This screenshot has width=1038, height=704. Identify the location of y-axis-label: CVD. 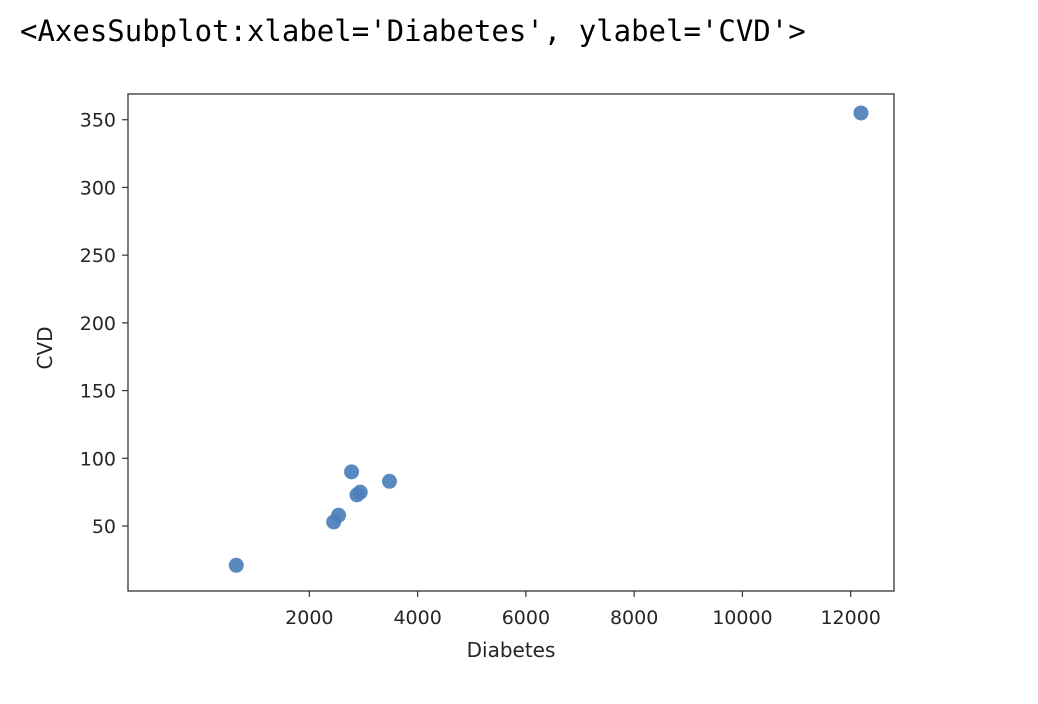
(45, 347).